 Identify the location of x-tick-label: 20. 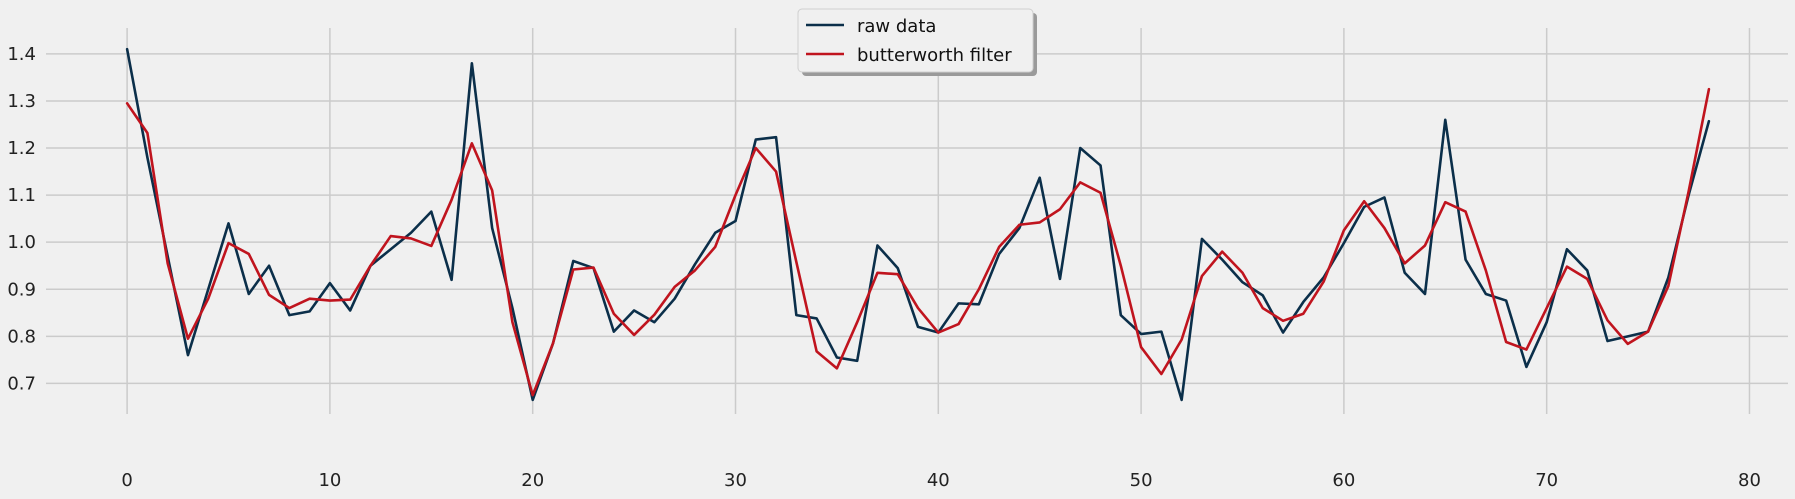
(532, 480).